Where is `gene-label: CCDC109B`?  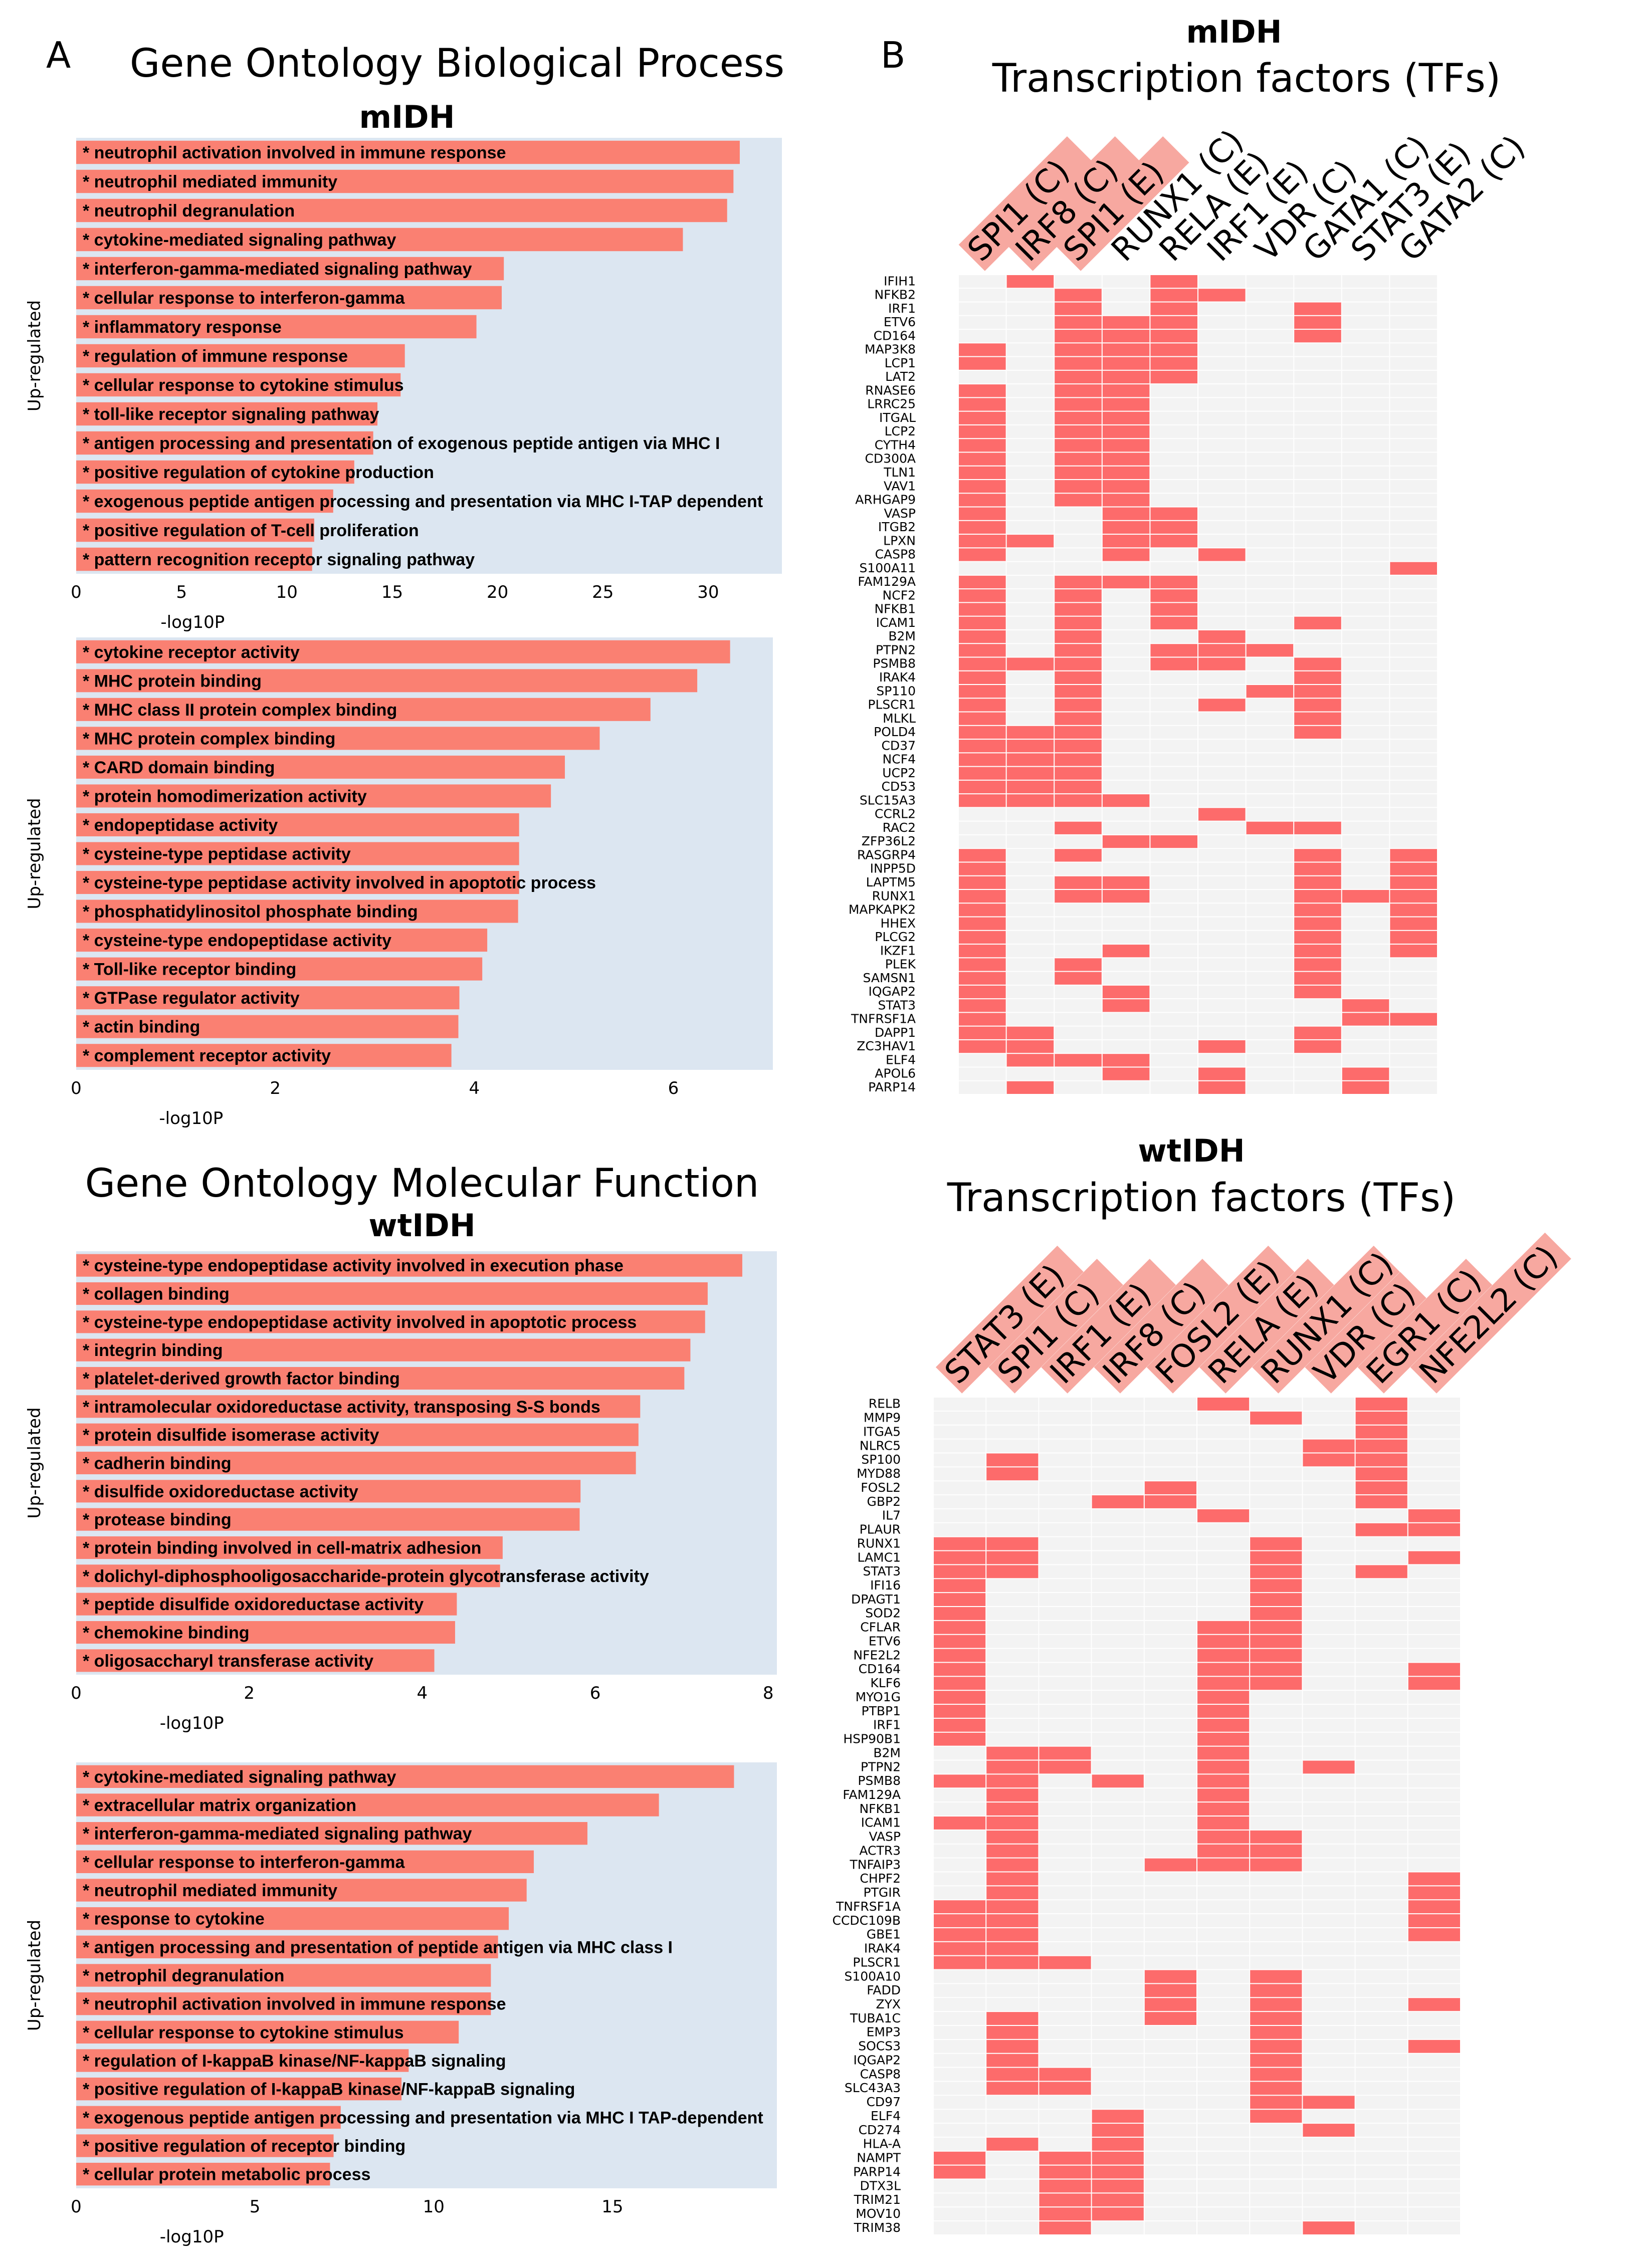 gene-label: CCDC109B is located at coordinates (867, 1920).